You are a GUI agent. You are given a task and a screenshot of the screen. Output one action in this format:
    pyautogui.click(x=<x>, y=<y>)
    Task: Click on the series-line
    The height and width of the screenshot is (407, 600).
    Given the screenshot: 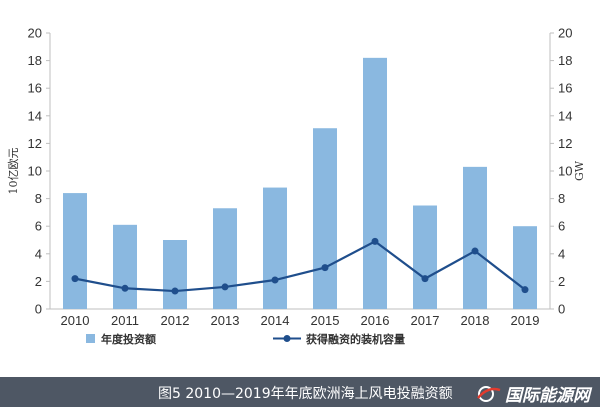 What is the action you would take?
    pyautogui.click(x=300, y=266)
    